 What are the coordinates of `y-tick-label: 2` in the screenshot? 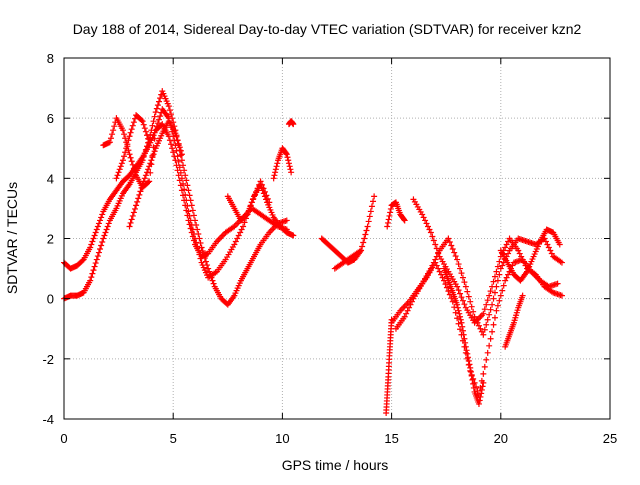 It's located at (50, 239).